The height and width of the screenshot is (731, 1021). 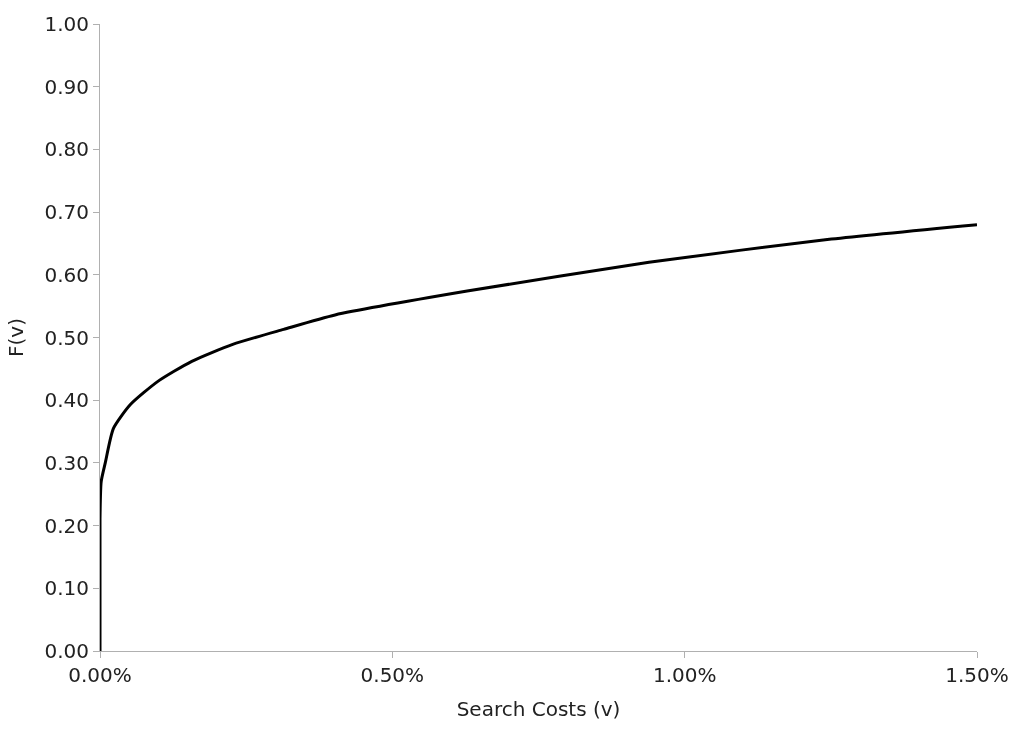 What do you see at coordinates (977, 675) in the screenshot?
I see `x-tick-label: 1.50%` at bounding box center [977, 675].